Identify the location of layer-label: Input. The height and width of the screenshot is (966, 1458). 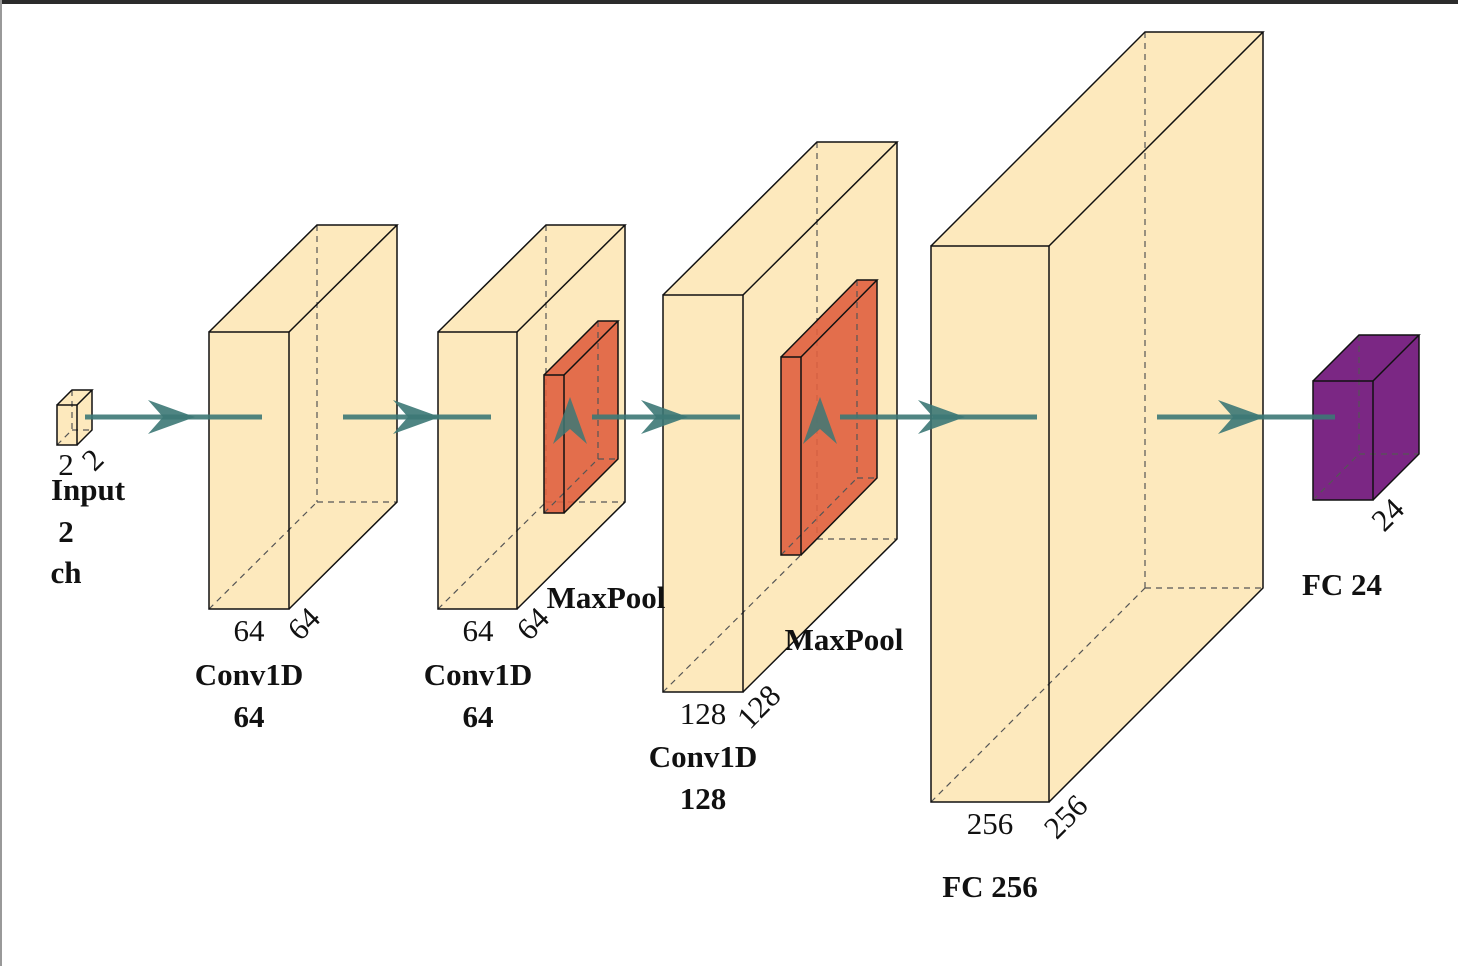
(88, 489).